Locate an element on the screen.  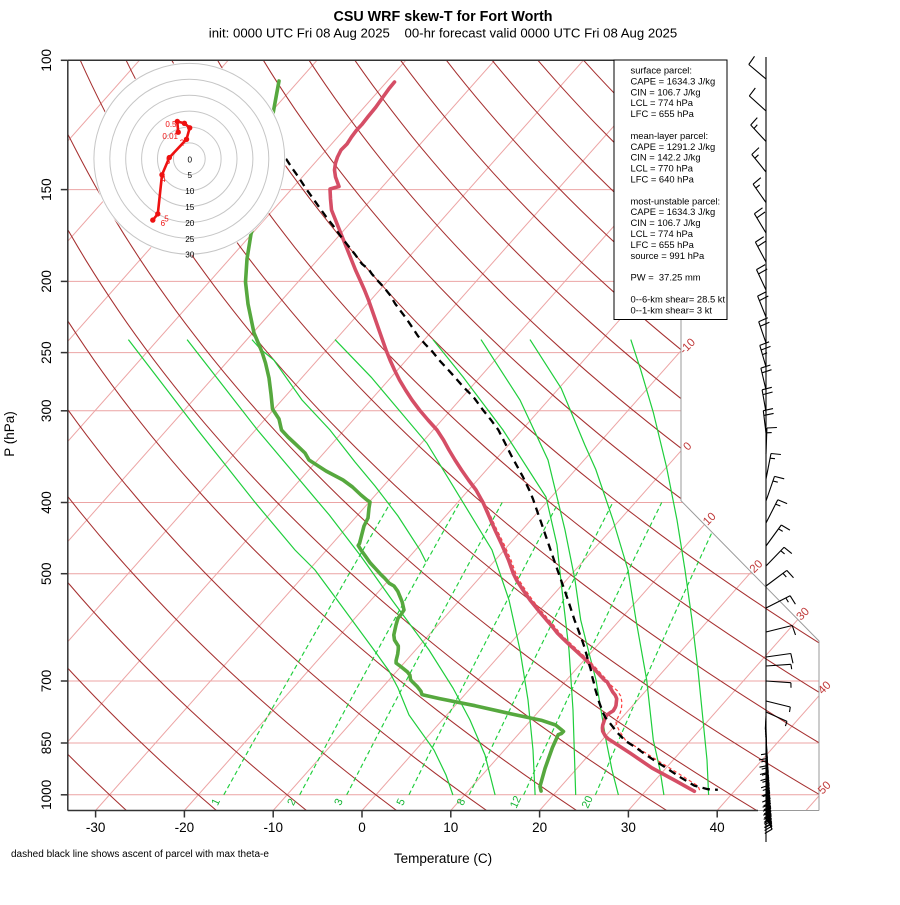
svg-text: 500 is located at coordinates (46, 573).